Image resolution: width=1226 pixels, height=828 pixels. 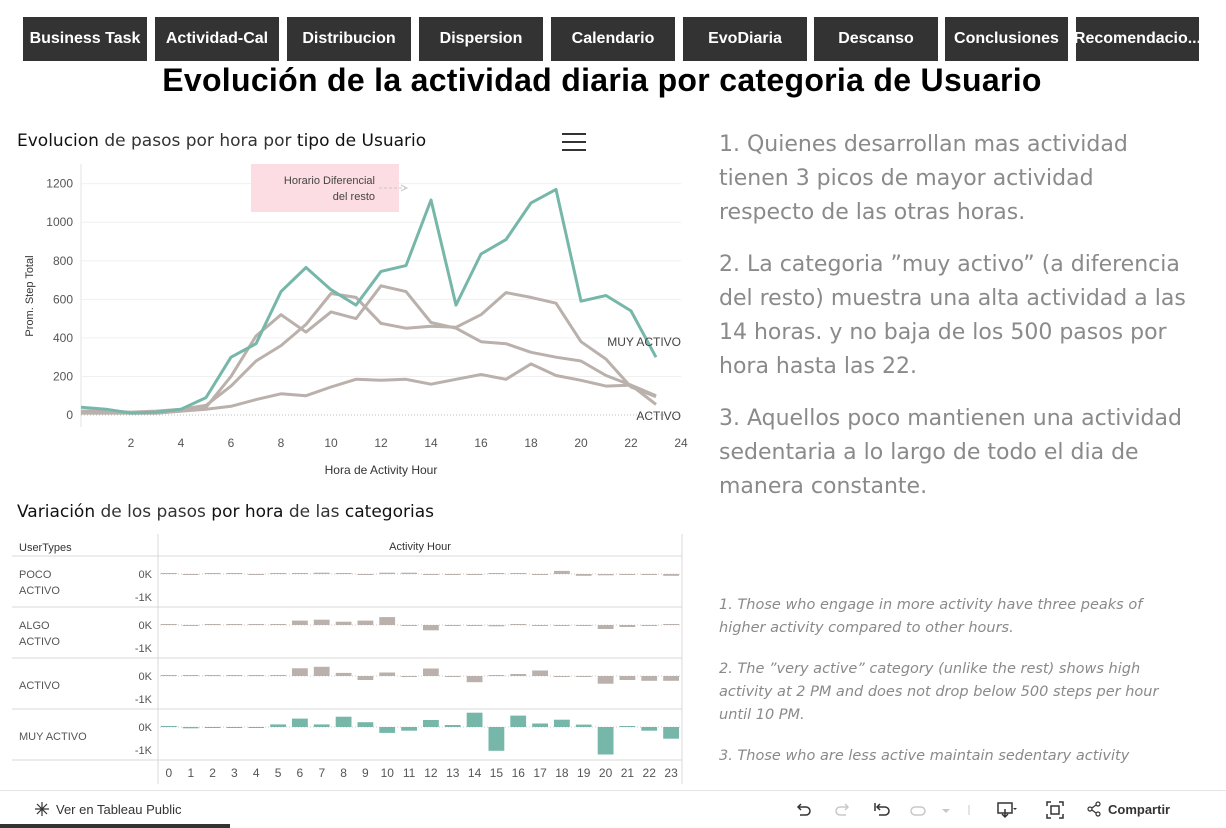 I want to click on tab-conclusiones: Conclusiones, so click(x=1006, y=39).